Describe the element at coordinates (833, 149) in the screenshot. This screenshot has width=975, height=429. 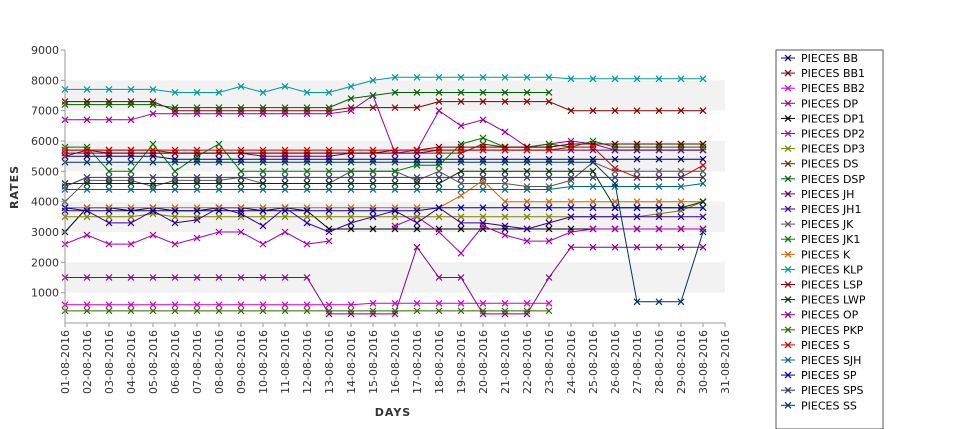
I see `legend-label: PIECES DP3` at that location.